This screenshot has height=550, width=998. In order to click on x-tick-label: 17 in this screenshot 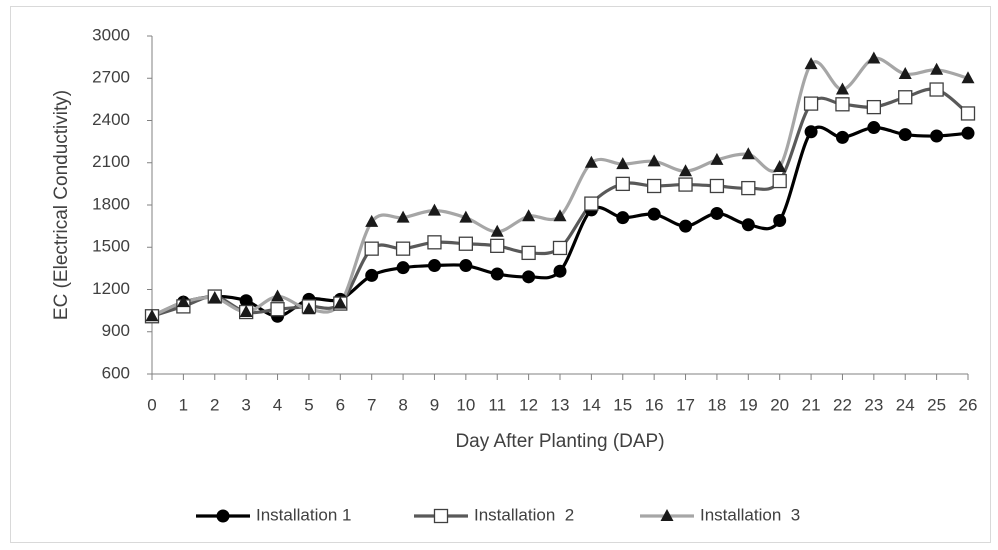, I will do `click(685, 404)`.